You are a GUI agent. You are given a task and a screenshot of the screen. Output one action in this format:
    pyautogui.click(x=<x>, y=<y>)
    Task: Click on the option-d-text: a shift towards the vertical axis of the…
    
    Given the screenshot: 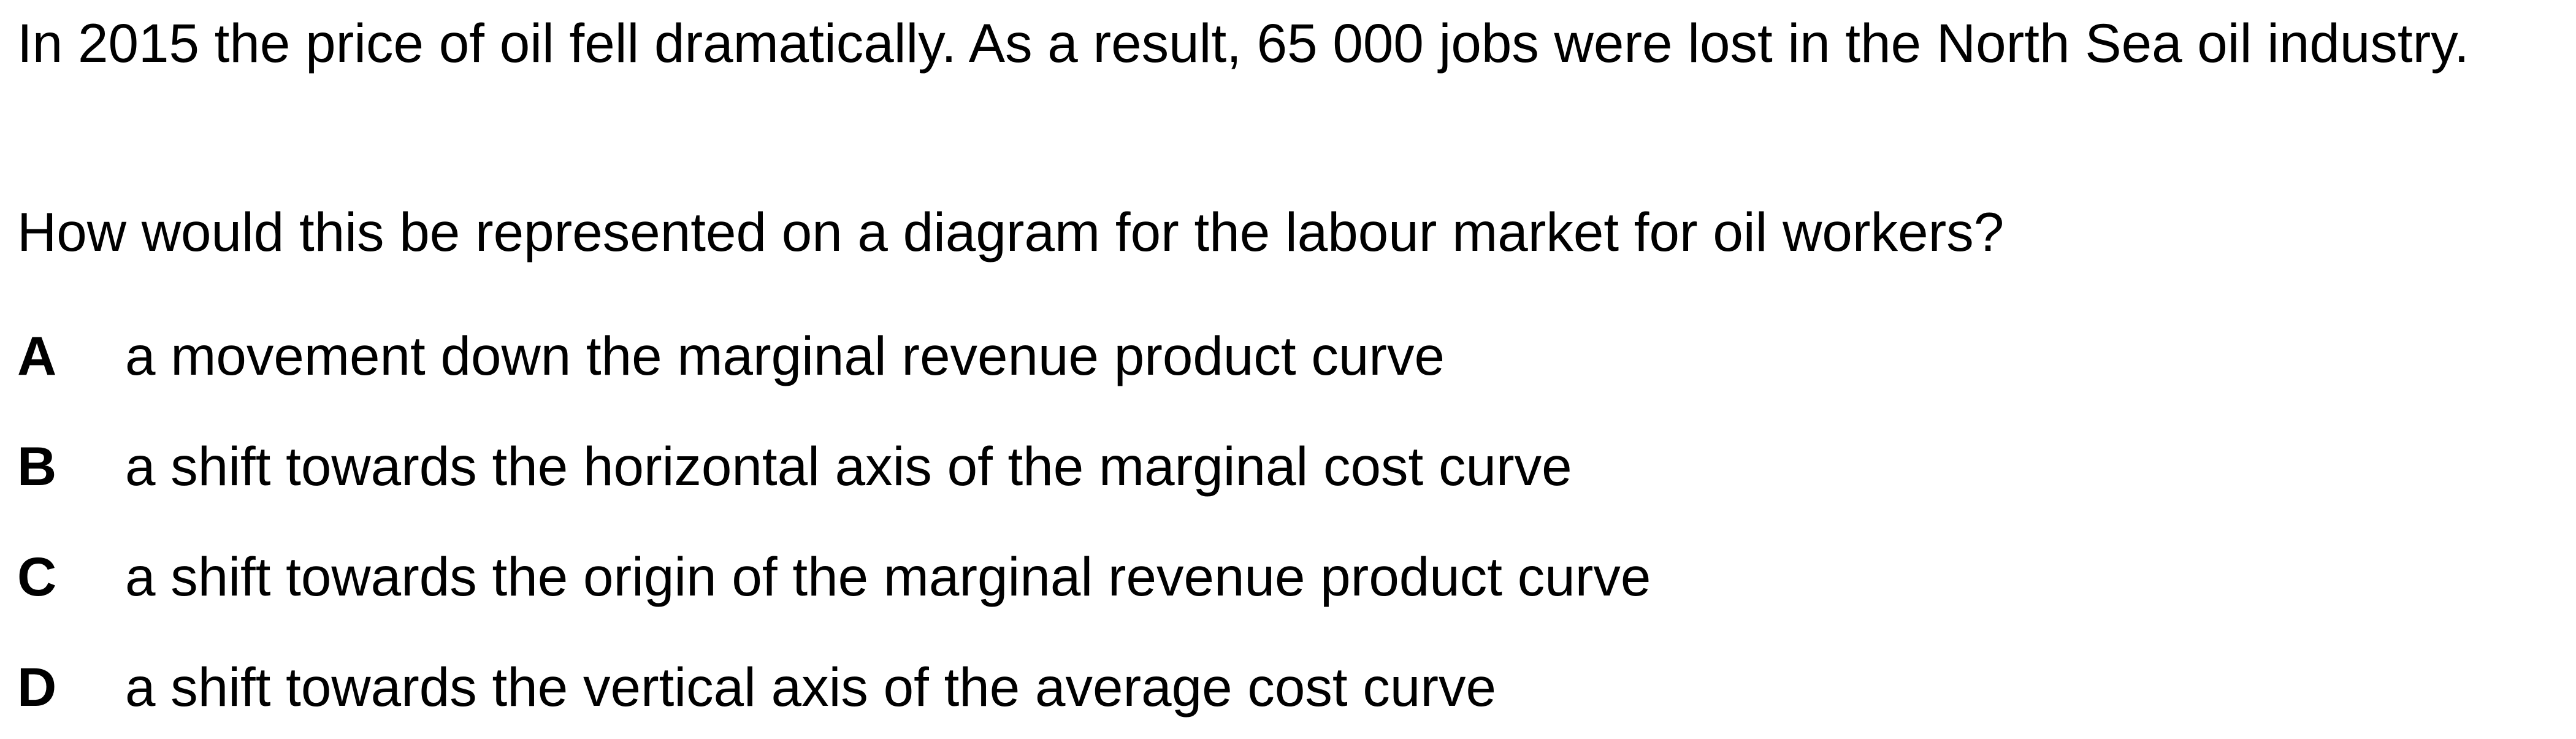 What is the action you would take?
    pyautogui.click(x=810, y=687)
    